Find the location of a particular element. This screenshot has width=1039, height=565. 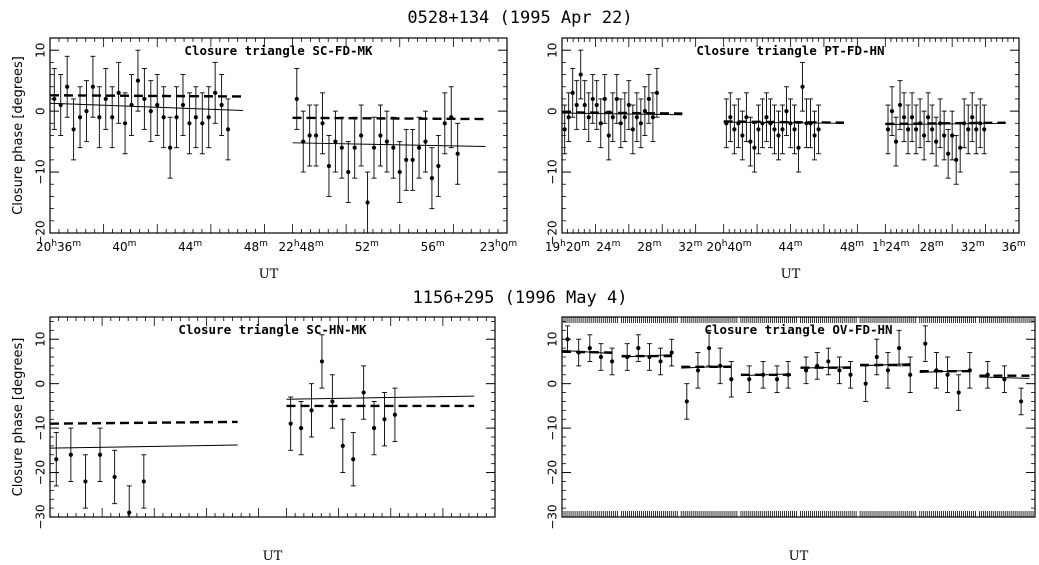

row-title-bottom: 1156+295 (1996 May 4) is located at coordinates (520, 298).